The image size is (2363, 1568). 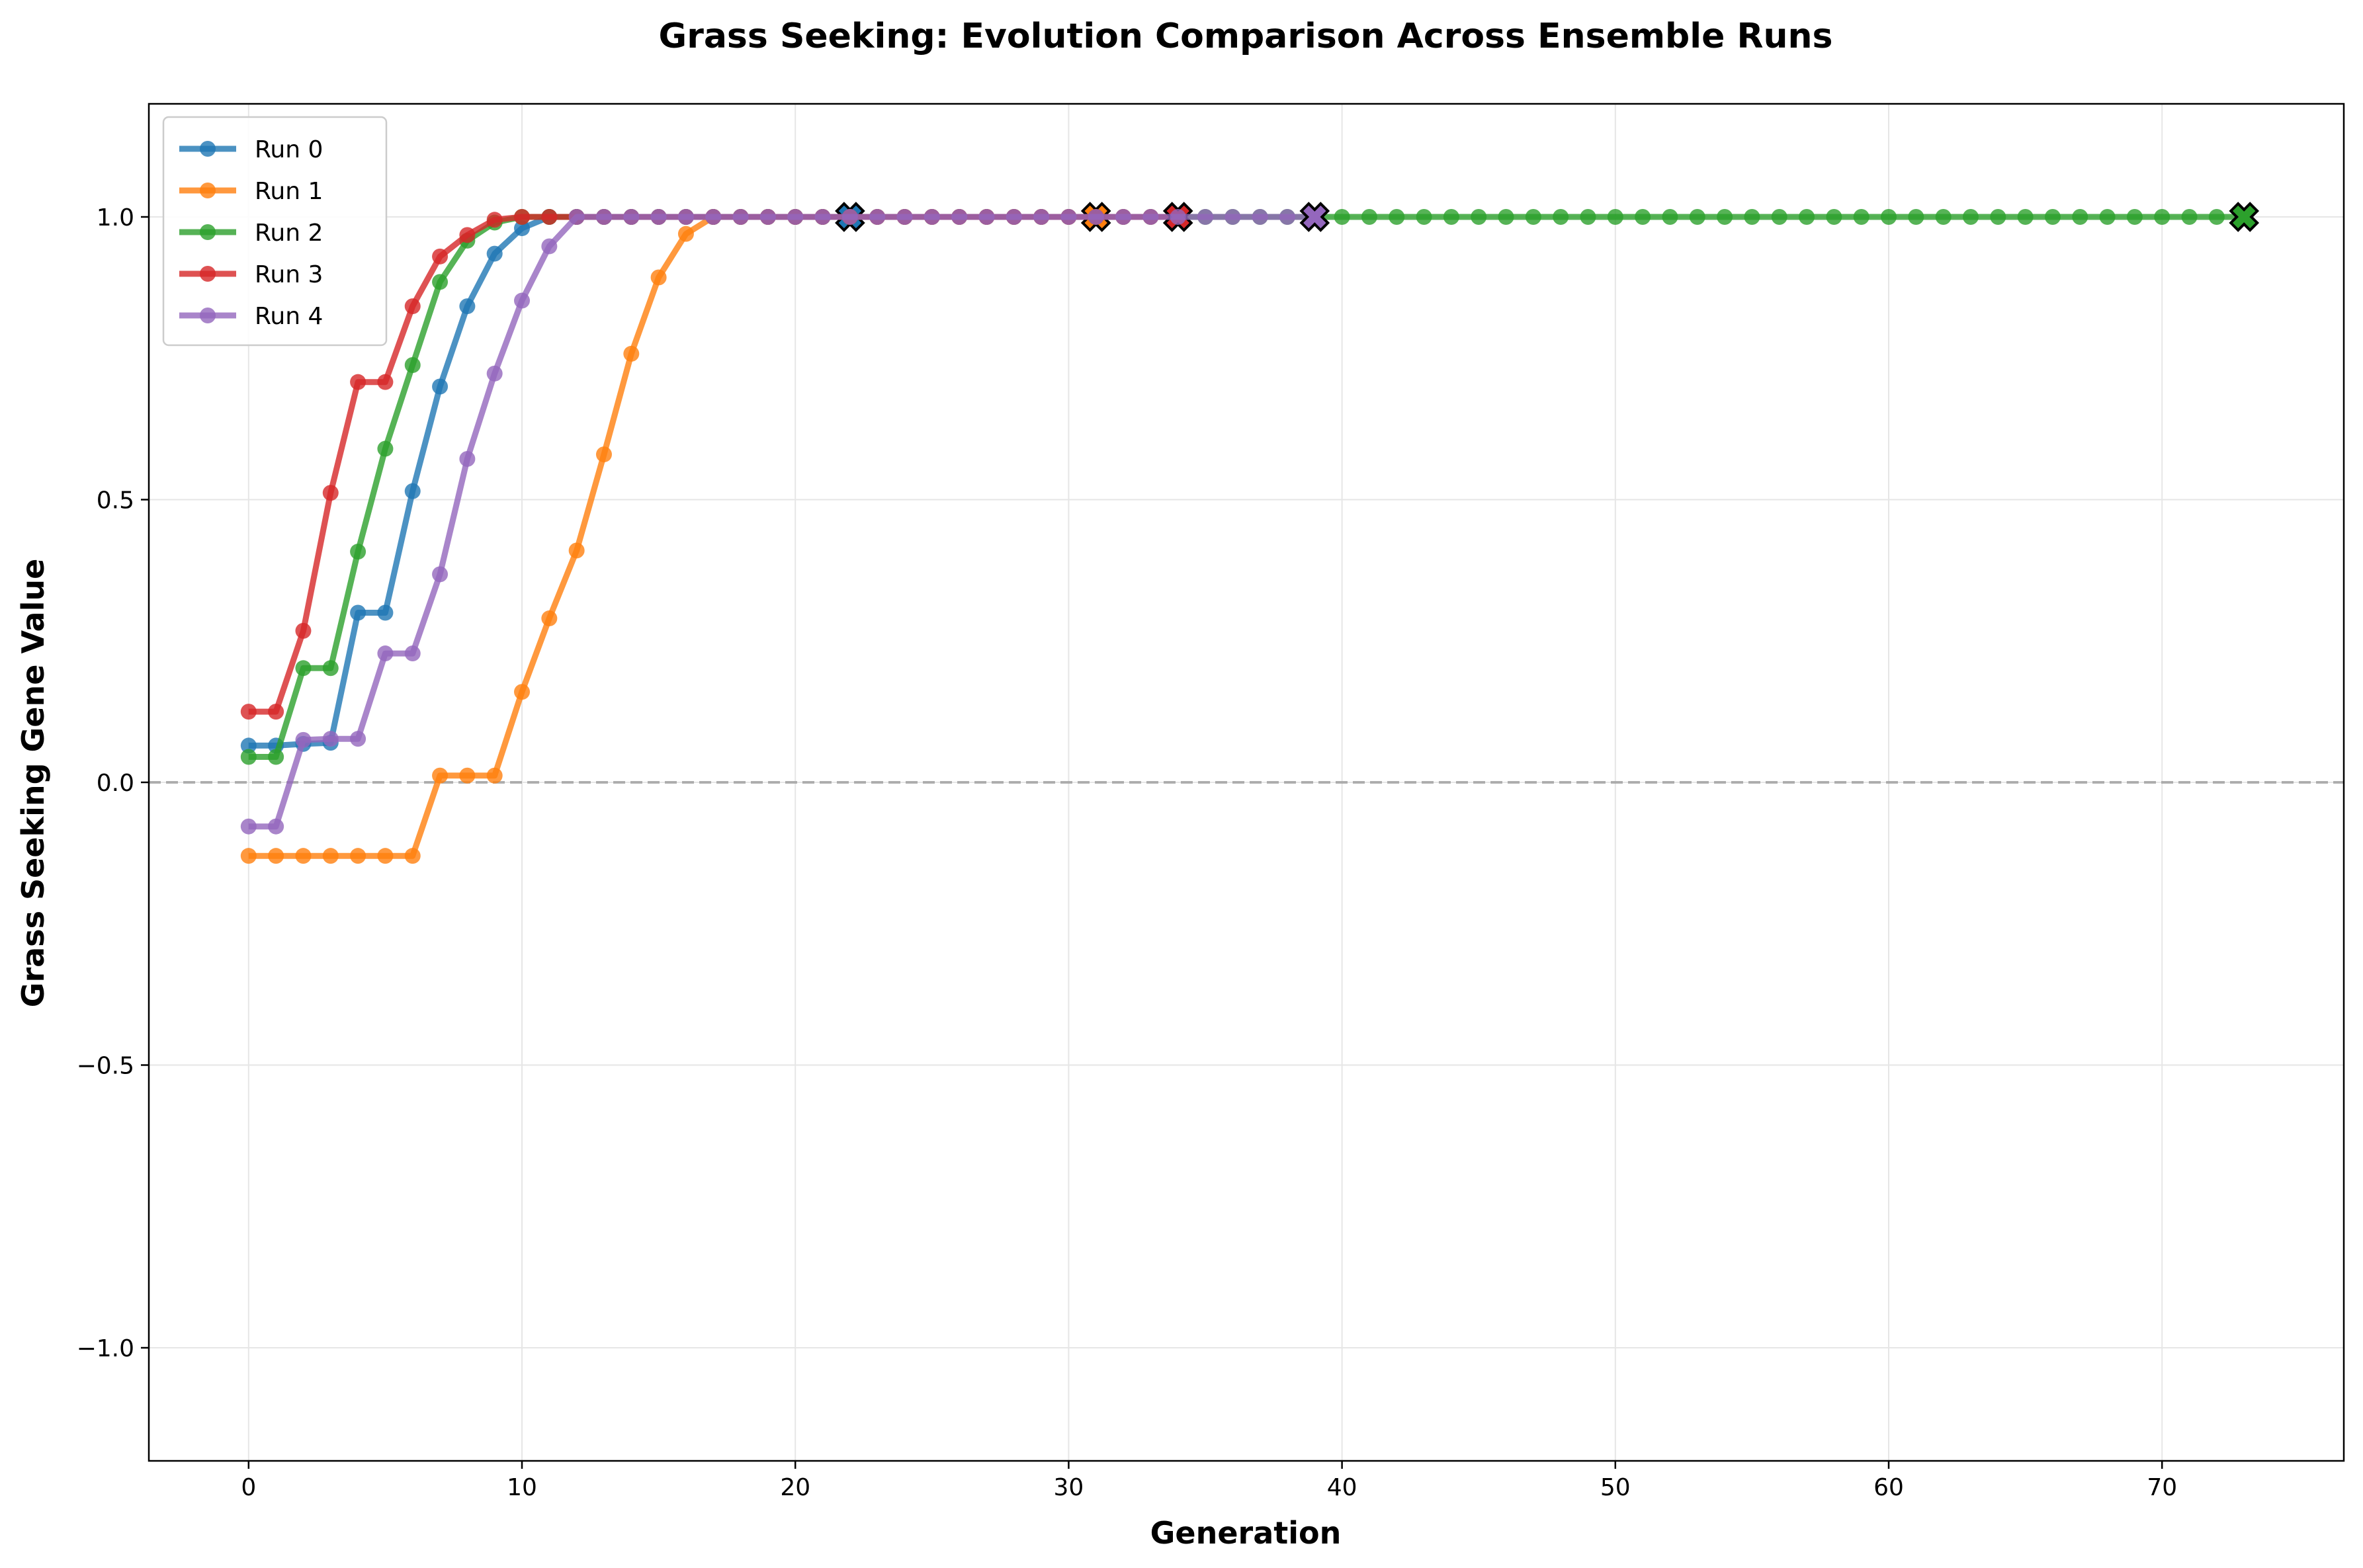 What do you see at coordinates (251, 274) in the screenshot?
I see `legend-item: Run 3` at bounding box center [251, 274].